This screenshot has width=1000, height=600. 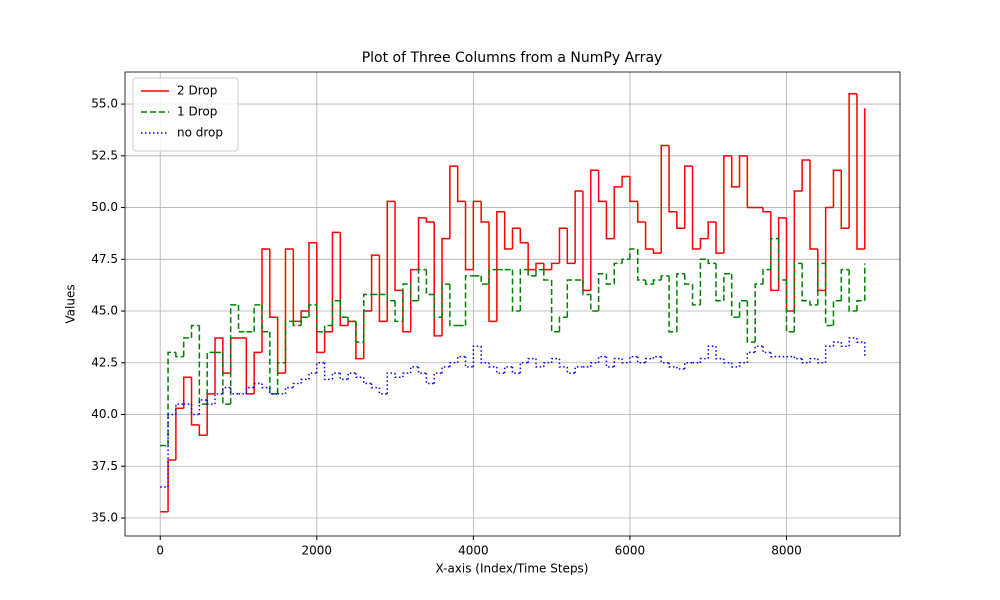 What do you see at coordinates (197, 91) in the screenshot?
I see `legend-label: 2 Drop` at bounding box center [197, 91].